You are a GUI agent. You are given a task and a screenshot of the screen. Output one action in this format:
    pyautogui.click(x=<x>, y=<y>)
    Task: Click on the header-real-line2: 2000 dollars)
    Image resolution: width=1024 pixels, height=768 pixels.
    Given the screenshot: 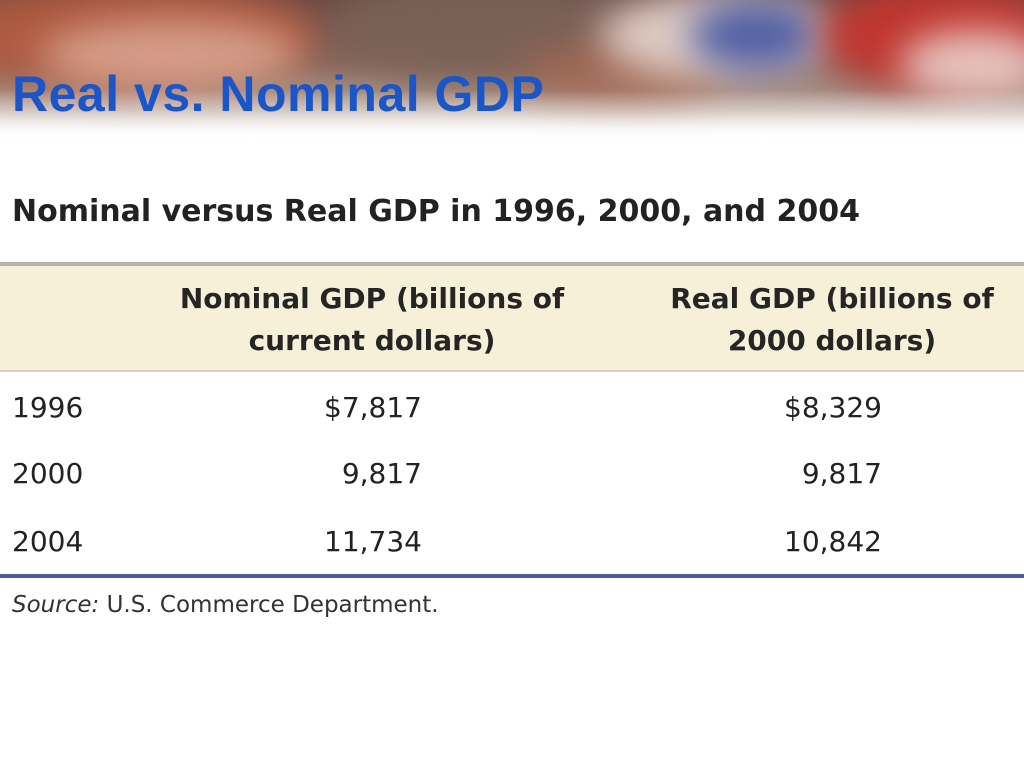 What is the action you would take?
    pyautogui.click(x=832, y=340)
    